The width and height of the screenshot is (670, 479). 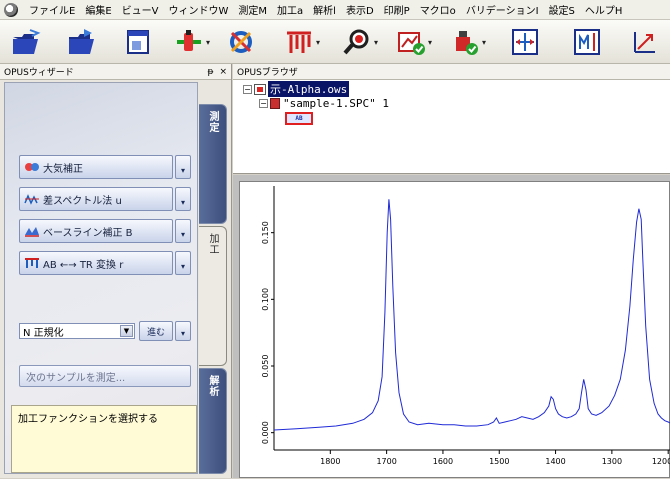 I want to click on absorbance-block-icon: AB, so click(x=299, y=118).